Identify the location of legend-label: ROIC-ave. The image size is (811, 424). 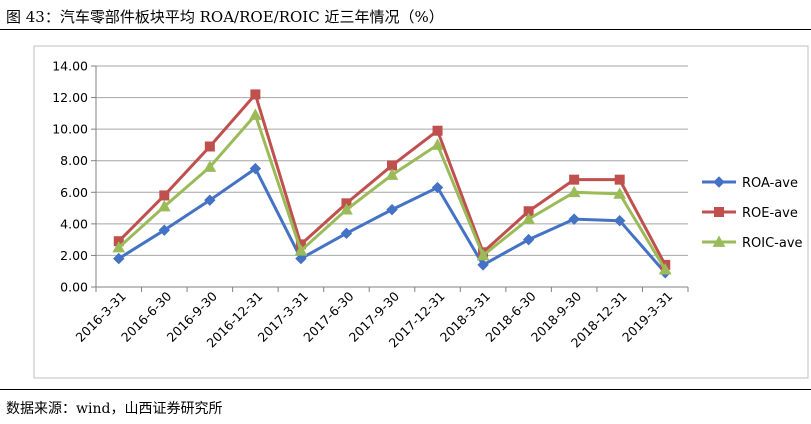
(772, 243).